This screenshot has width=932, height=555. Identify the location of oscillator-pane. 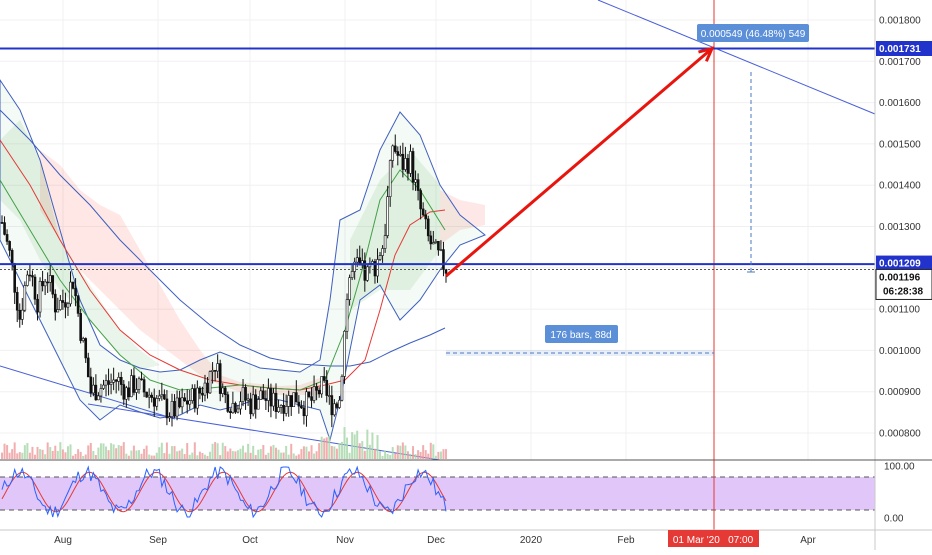
(437, 492).